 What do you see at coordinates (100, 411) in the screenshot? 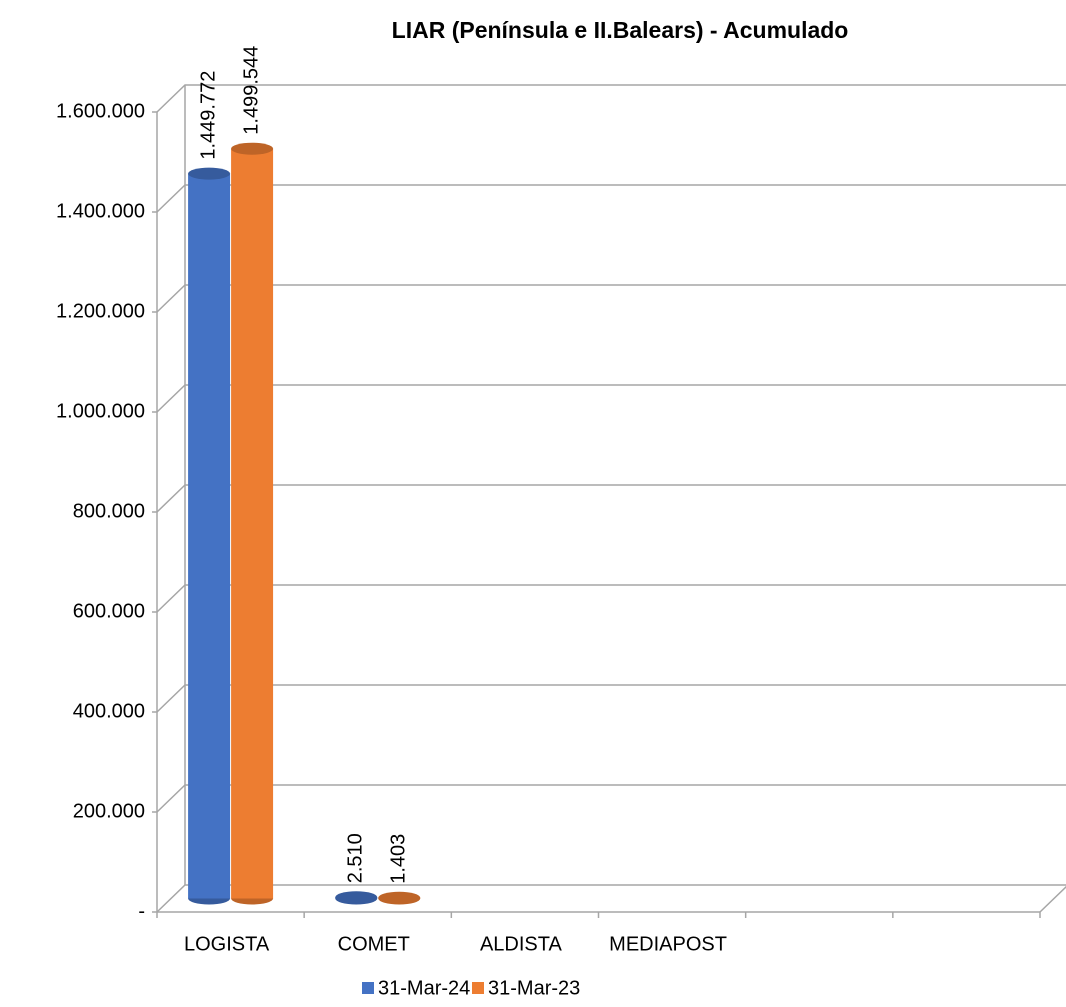
I see `y-tick-label: 1.000.000` at bounding box center [100, 411].